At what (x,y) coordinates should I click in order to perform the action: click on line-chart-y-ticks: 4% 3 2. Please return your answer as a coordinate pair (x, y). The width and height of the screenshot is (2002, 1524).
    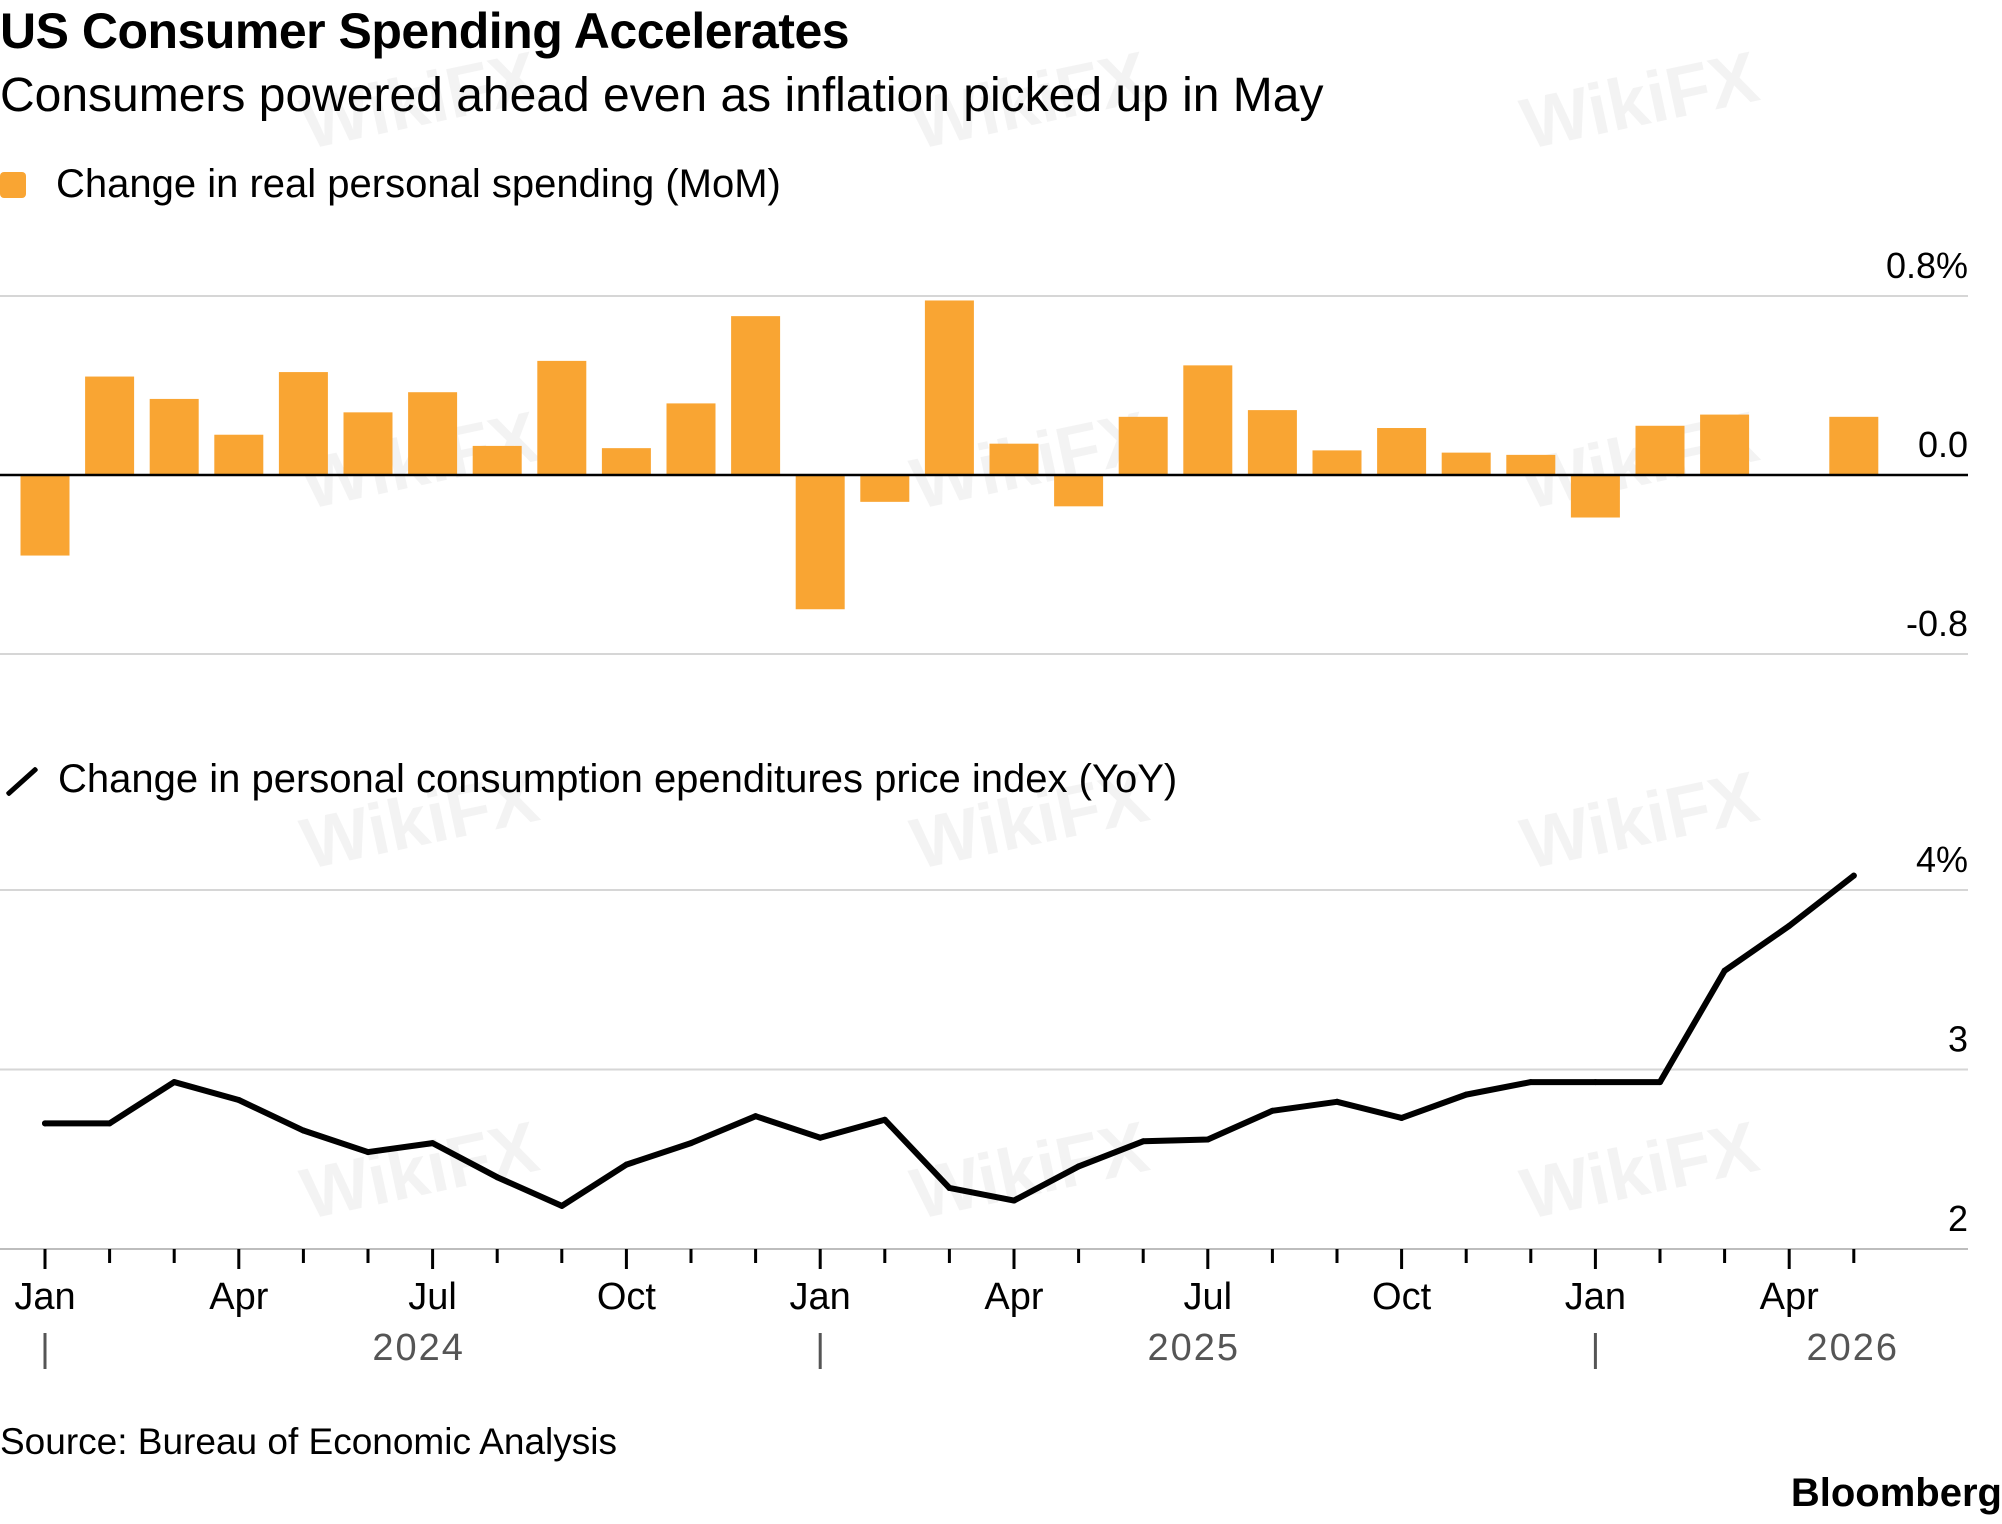
    Looking at the image, I should click on (1942, 1039).